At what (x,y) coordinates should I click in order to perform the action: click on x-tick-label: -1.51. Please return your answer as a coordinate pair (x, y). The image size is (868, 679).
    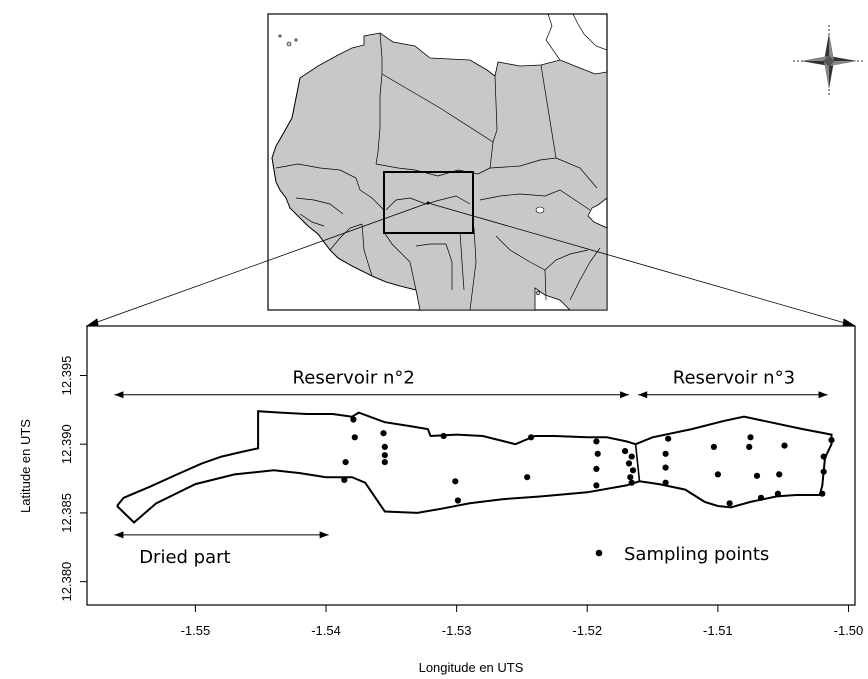
    Looking at the image, I should click on (718, 630).